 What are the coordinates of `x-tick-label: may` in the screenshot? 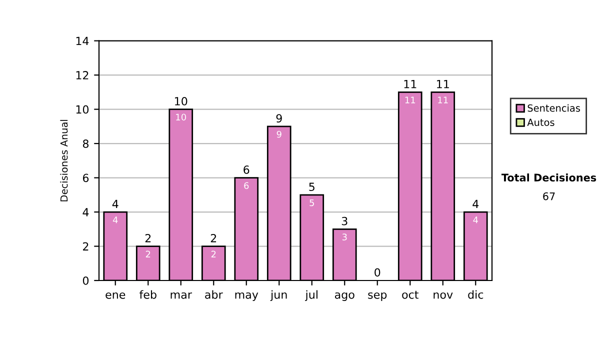 It's located at (246, 296).